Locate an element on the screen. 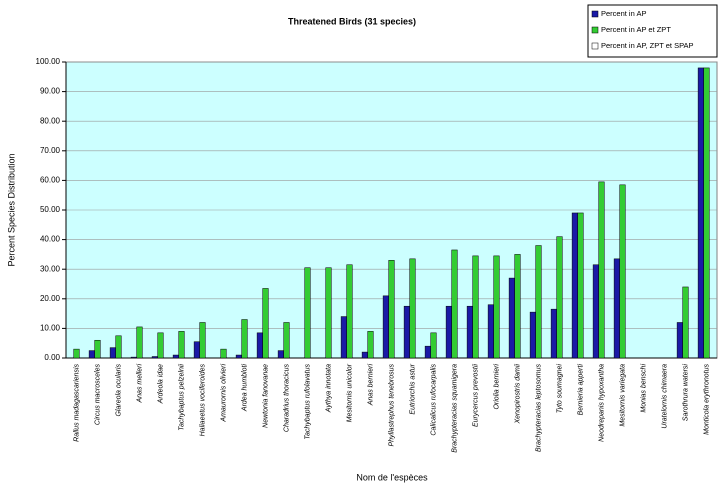  x-tick-label: Mesitornis unicolor is located at coordinates (349, 392).